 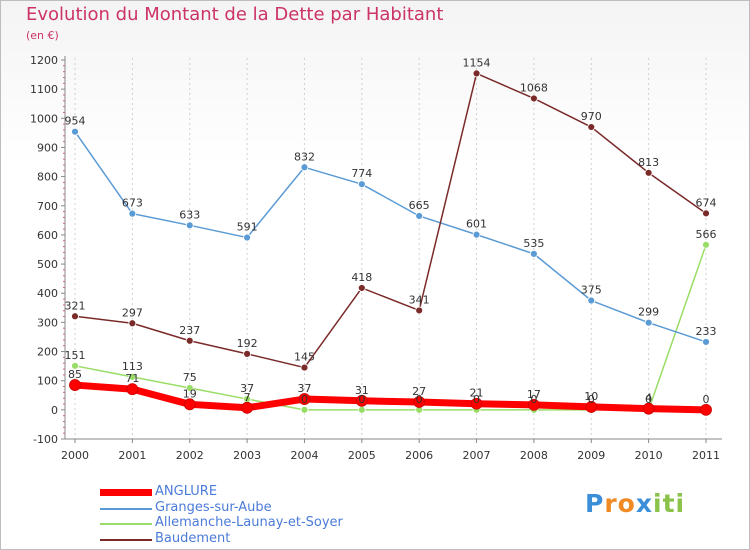 What do you see at coordinates (626, 503) in the screenshot?
I see `logo-letter: o` at bounding box center [626, 503].